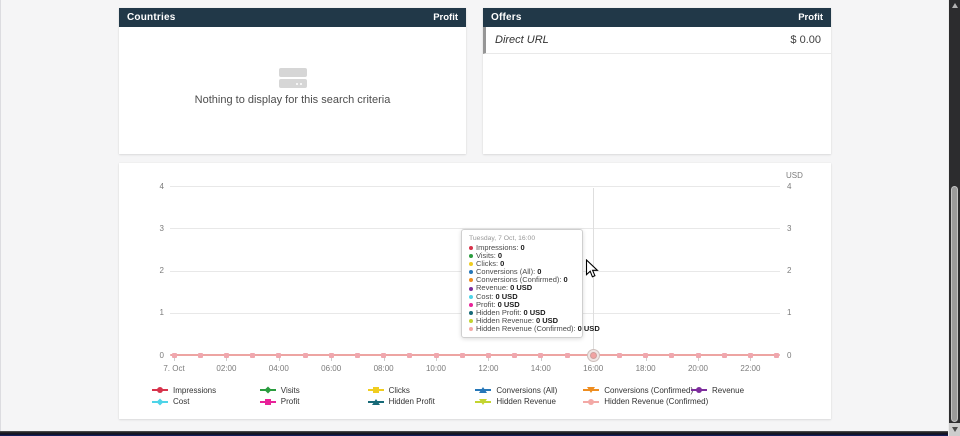 The width and height of the screenshot is (960, 436). Describe the element at coordinates (794, 175) in the screenshot. I see `axis-unit-label: USD` at that location.